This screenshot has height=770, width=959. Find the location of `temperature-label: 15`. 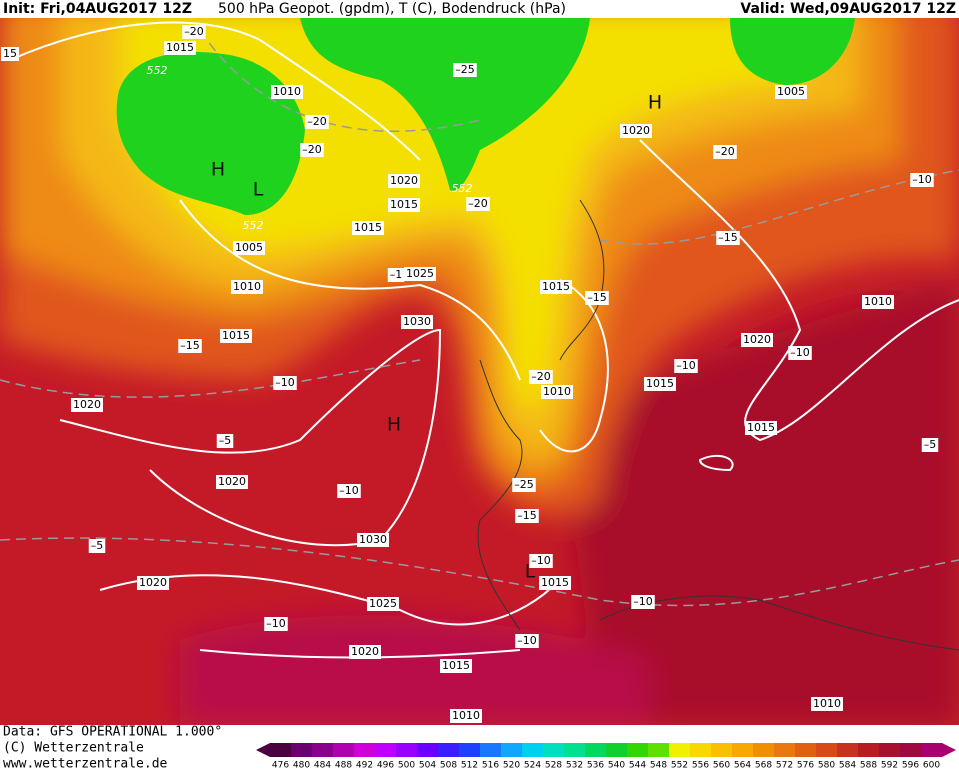

temperature-label: 15 is located at coordinates (10, 54).